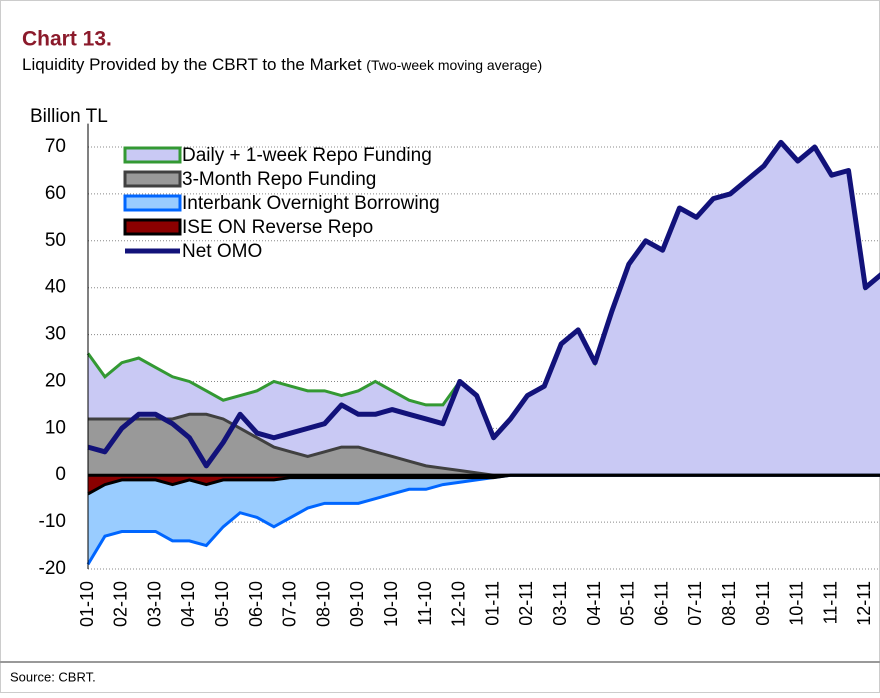  What do you see at coordinates (60, 474) in the screenshot?
I see `y-tick-label: 0` at bounding box center [60, 474].